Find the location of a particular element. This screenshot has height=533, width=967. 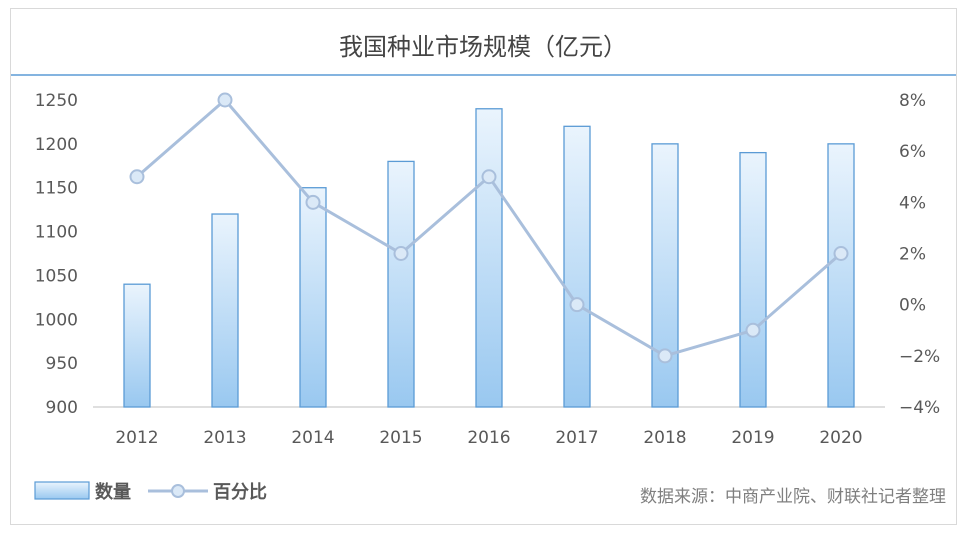

left-tick-label: 1100 is located at coordinates (56, 233).